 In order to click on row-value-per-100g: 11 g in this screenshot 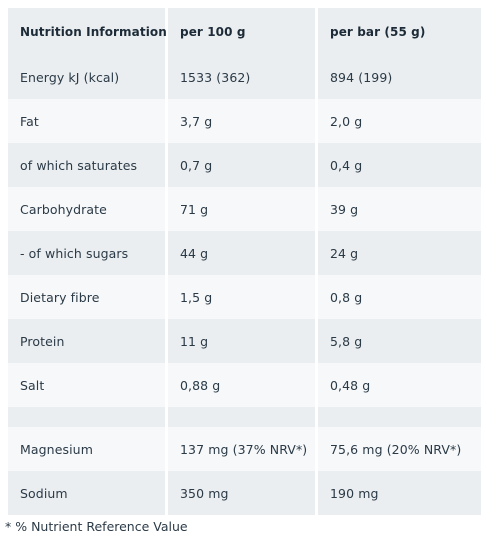, I will do `click(243, 341)`.